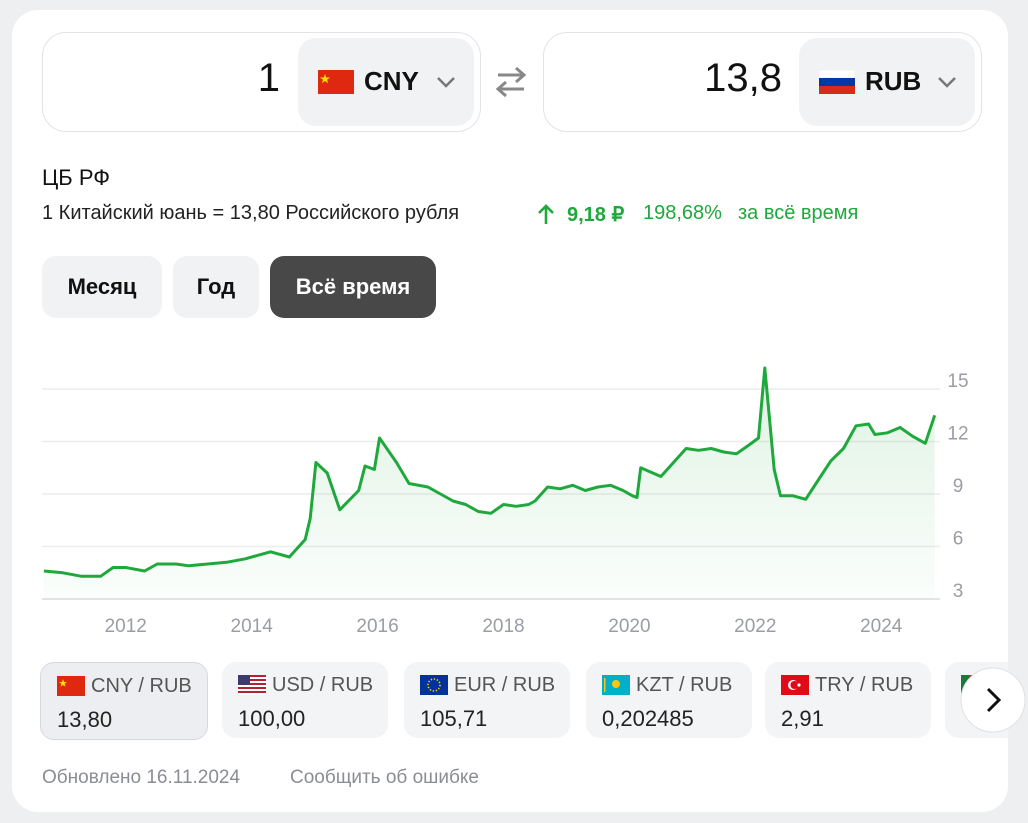 This screenshot has height=823, width=1028. What do you see at coordinates (252, 685) in the screenshot?
I see `flag-us` at bounding box center [252, 685].